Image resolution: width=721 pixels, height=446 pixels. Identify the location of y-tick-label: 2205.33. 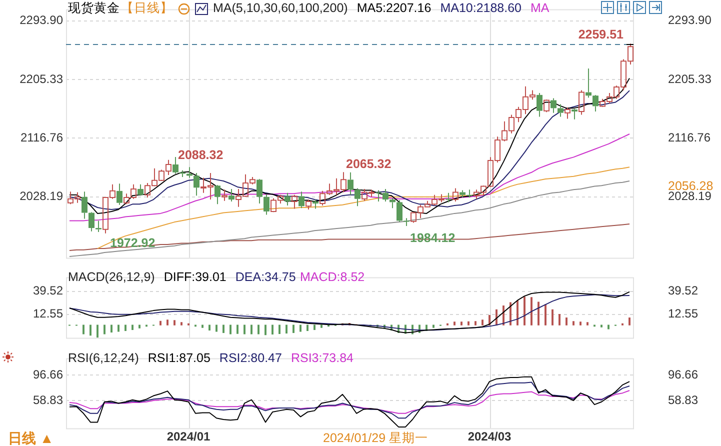
(42, 79).